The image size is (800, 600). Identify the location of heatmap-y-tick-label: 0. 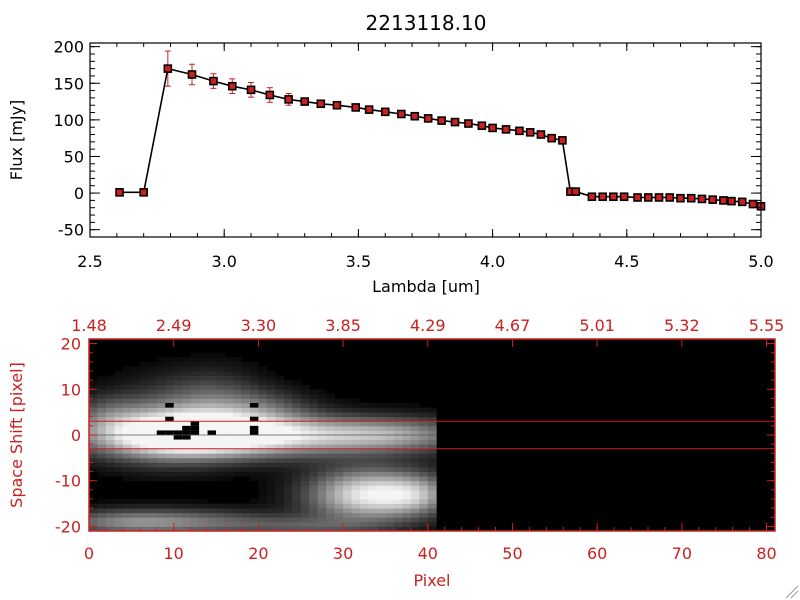
(76, 435).